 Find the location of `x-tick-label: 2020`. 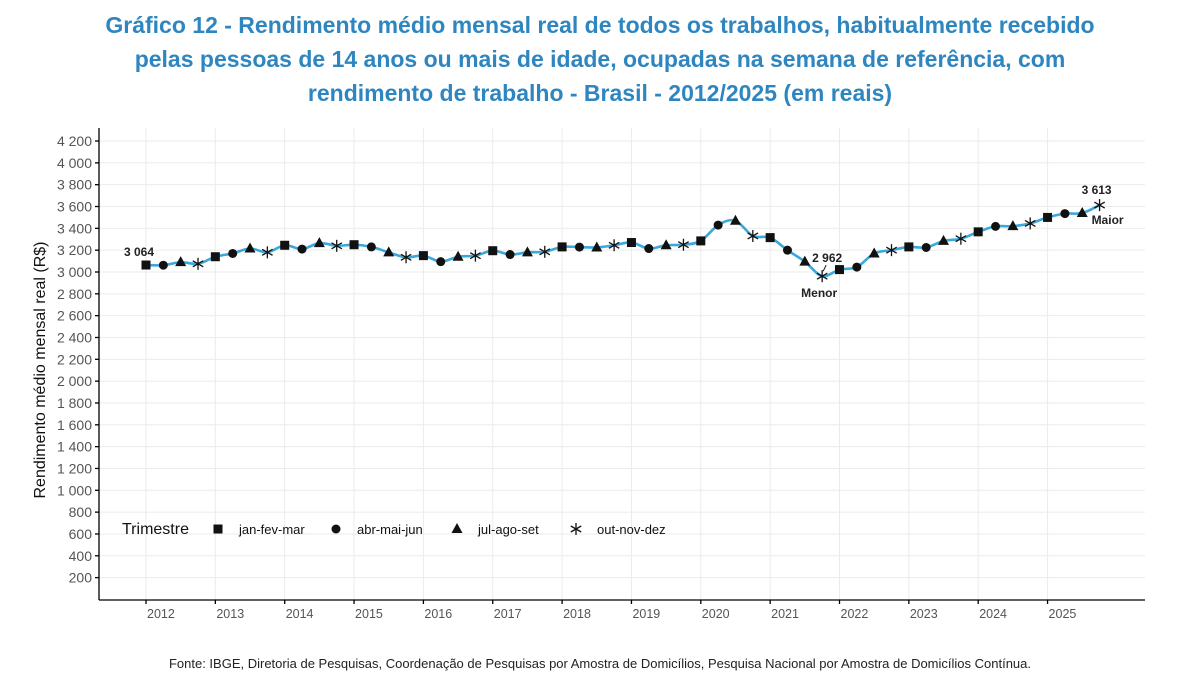

x-tick-label: 2020 is located at coordinates (716, 614).